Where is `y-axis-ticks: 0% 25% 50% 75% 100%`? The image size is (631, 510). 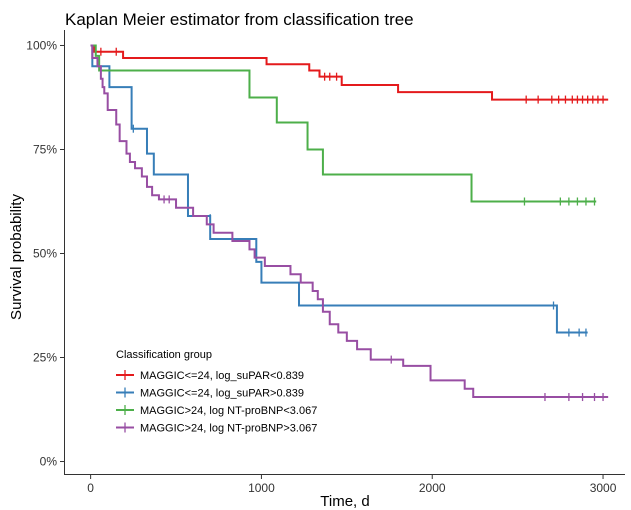
y-axis-ticks: 0% 25% 50% 75% 100% is located at coordinates (45, 253).